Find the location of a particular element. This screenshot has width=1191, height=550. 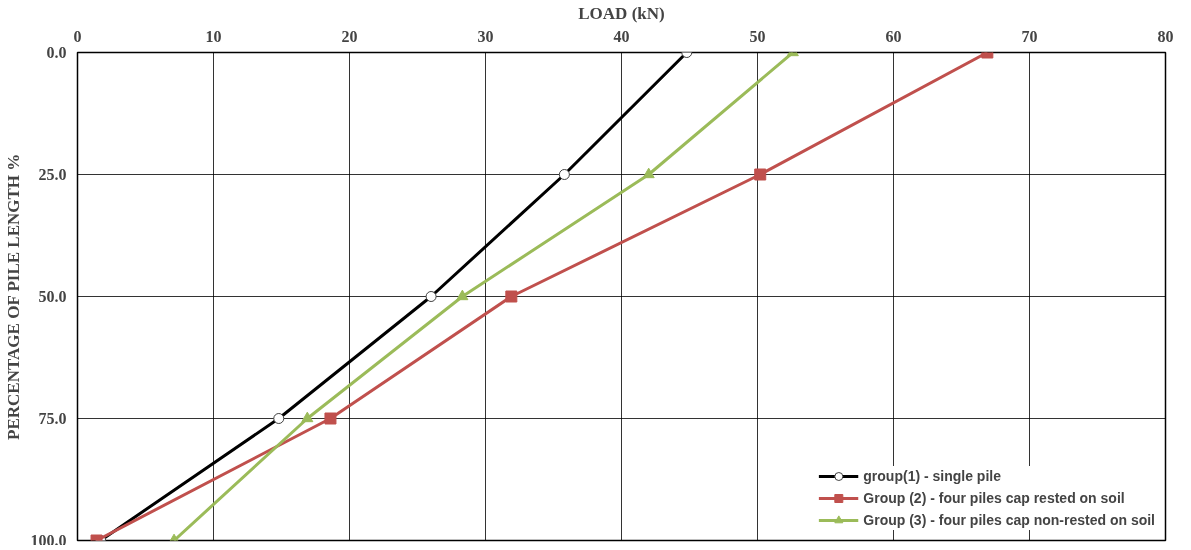

x-tick-label: 10 is located at coordinates (213, 36).